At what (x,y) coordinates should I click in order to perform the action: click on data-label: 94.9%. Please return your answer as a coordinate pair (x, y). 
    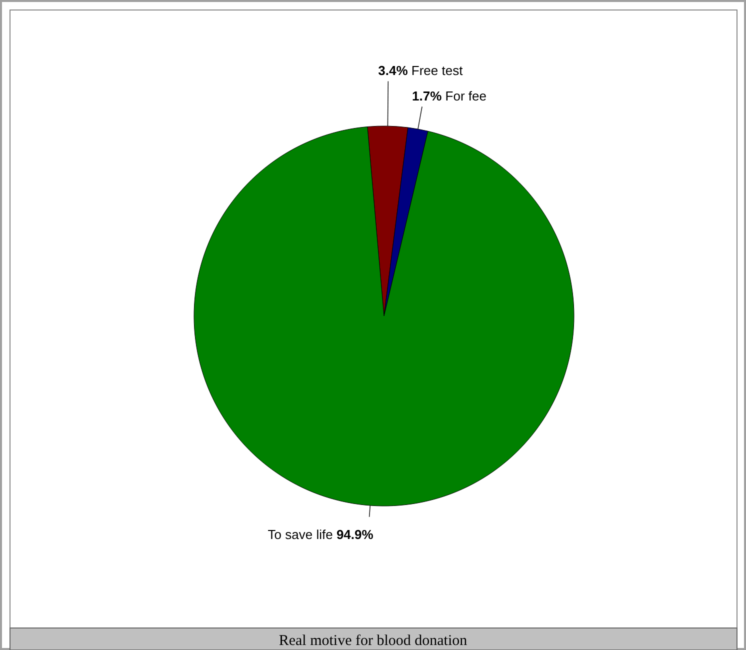
    Looking at the image, I should click on (355, 534).